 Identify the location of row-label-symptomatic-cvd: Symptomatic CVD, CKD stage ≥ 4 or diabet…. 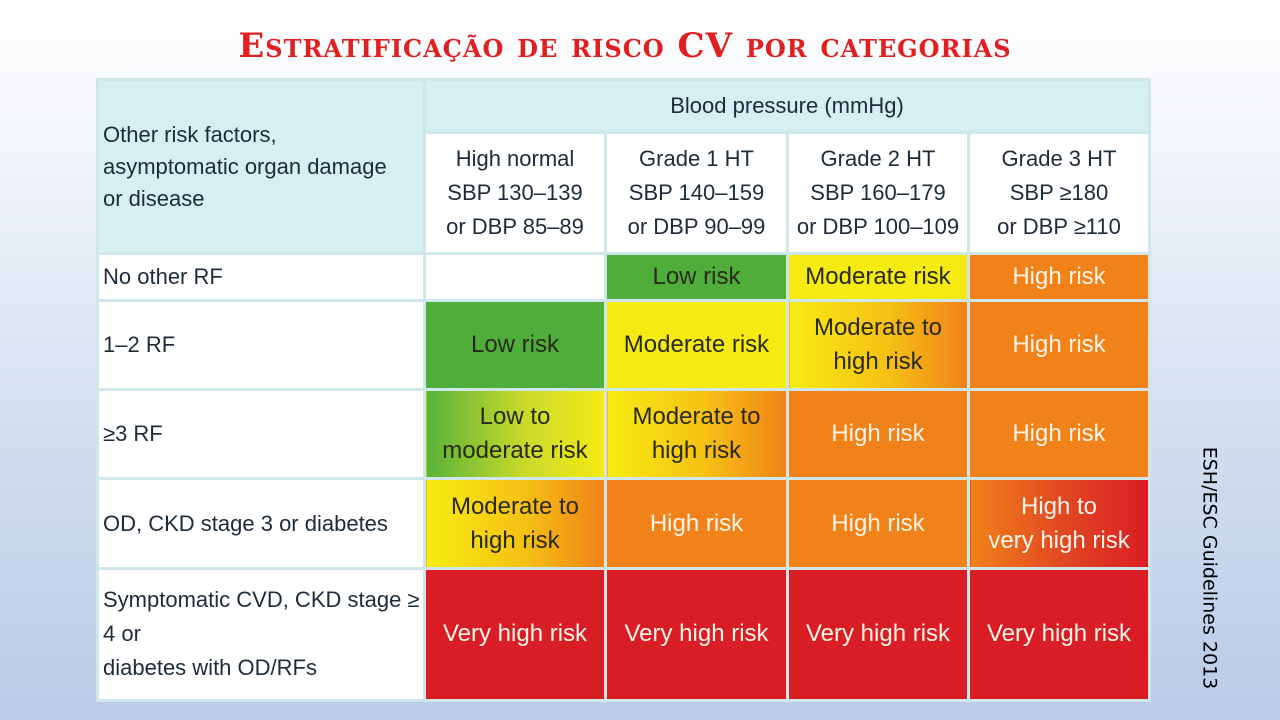
(261, 634).